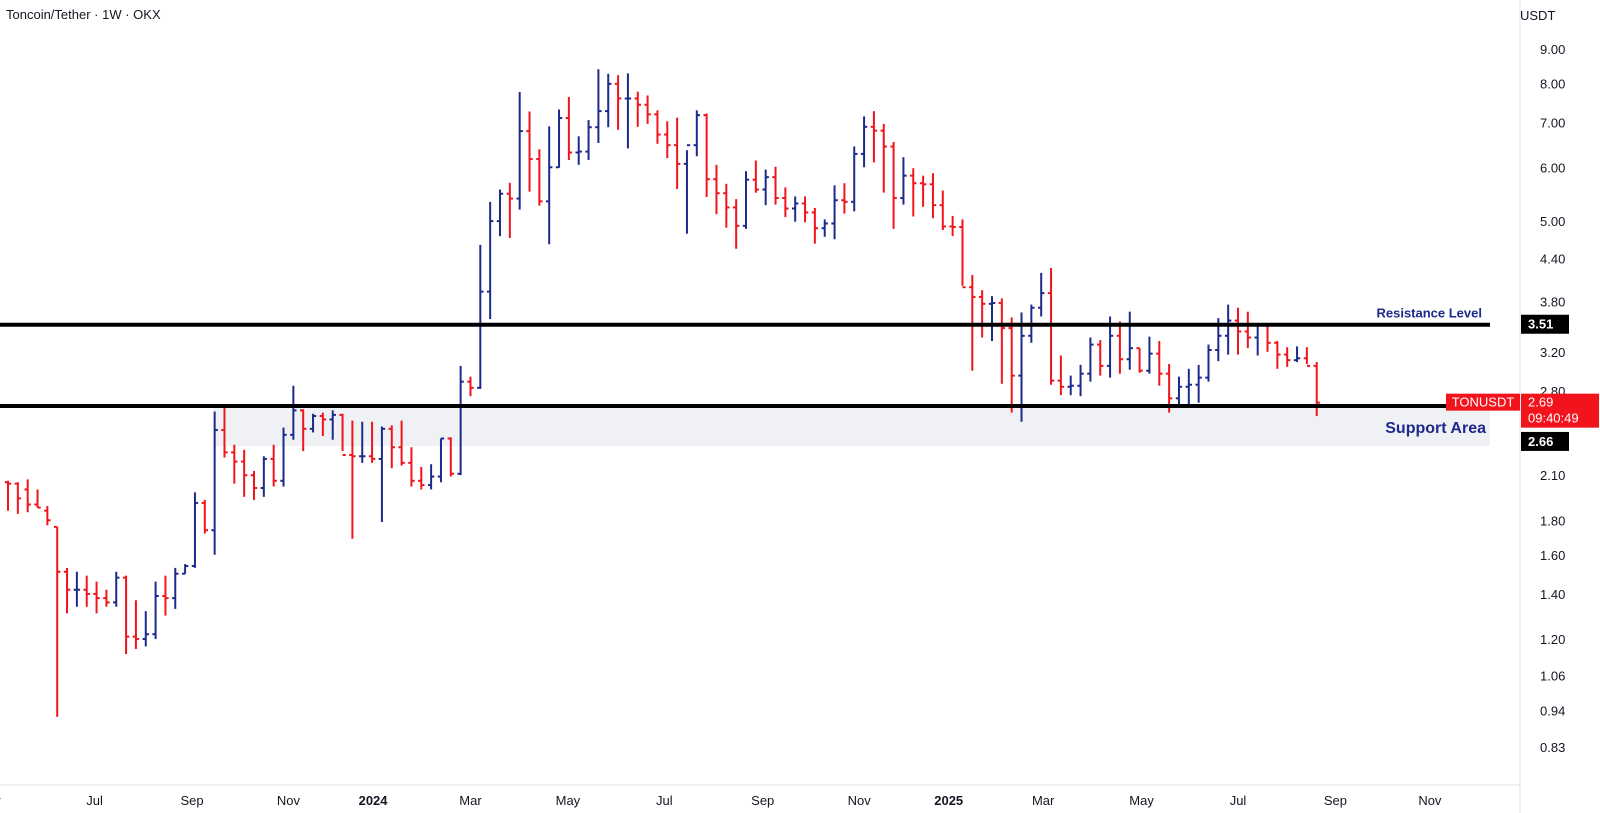 Image resolution: width=1600 pixels, height=813 pixels. Describe the element at coordinates (1552, 352) in the screenshot. I see `price-tick-label: 3.20` at that location.